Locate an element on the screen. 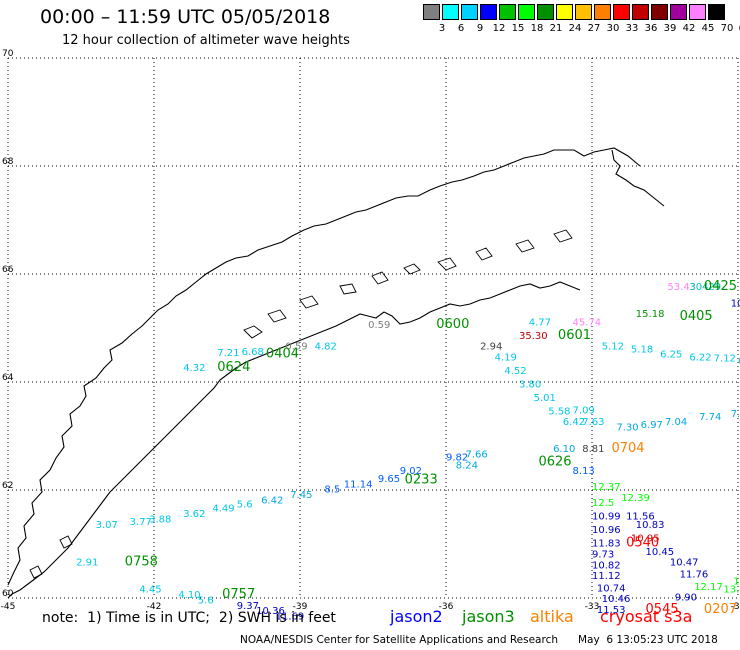 This screenshot has height=650, width=740. wave-height-label: 8.5 is located at coordinates (332, 490).